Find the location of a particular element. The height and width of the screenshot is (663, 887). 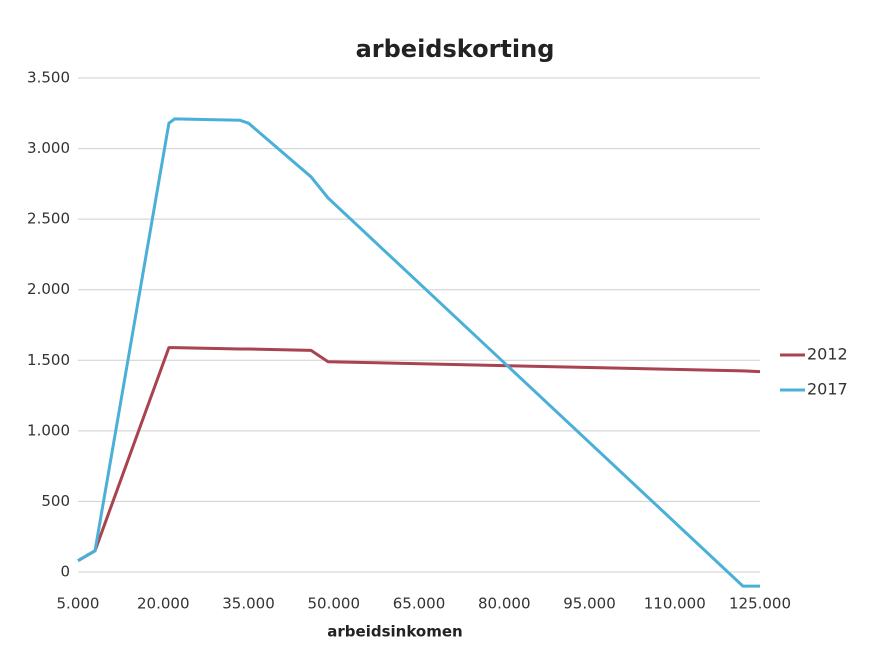

x-tick-label: 80.000 is located at coordinates (504, 604).